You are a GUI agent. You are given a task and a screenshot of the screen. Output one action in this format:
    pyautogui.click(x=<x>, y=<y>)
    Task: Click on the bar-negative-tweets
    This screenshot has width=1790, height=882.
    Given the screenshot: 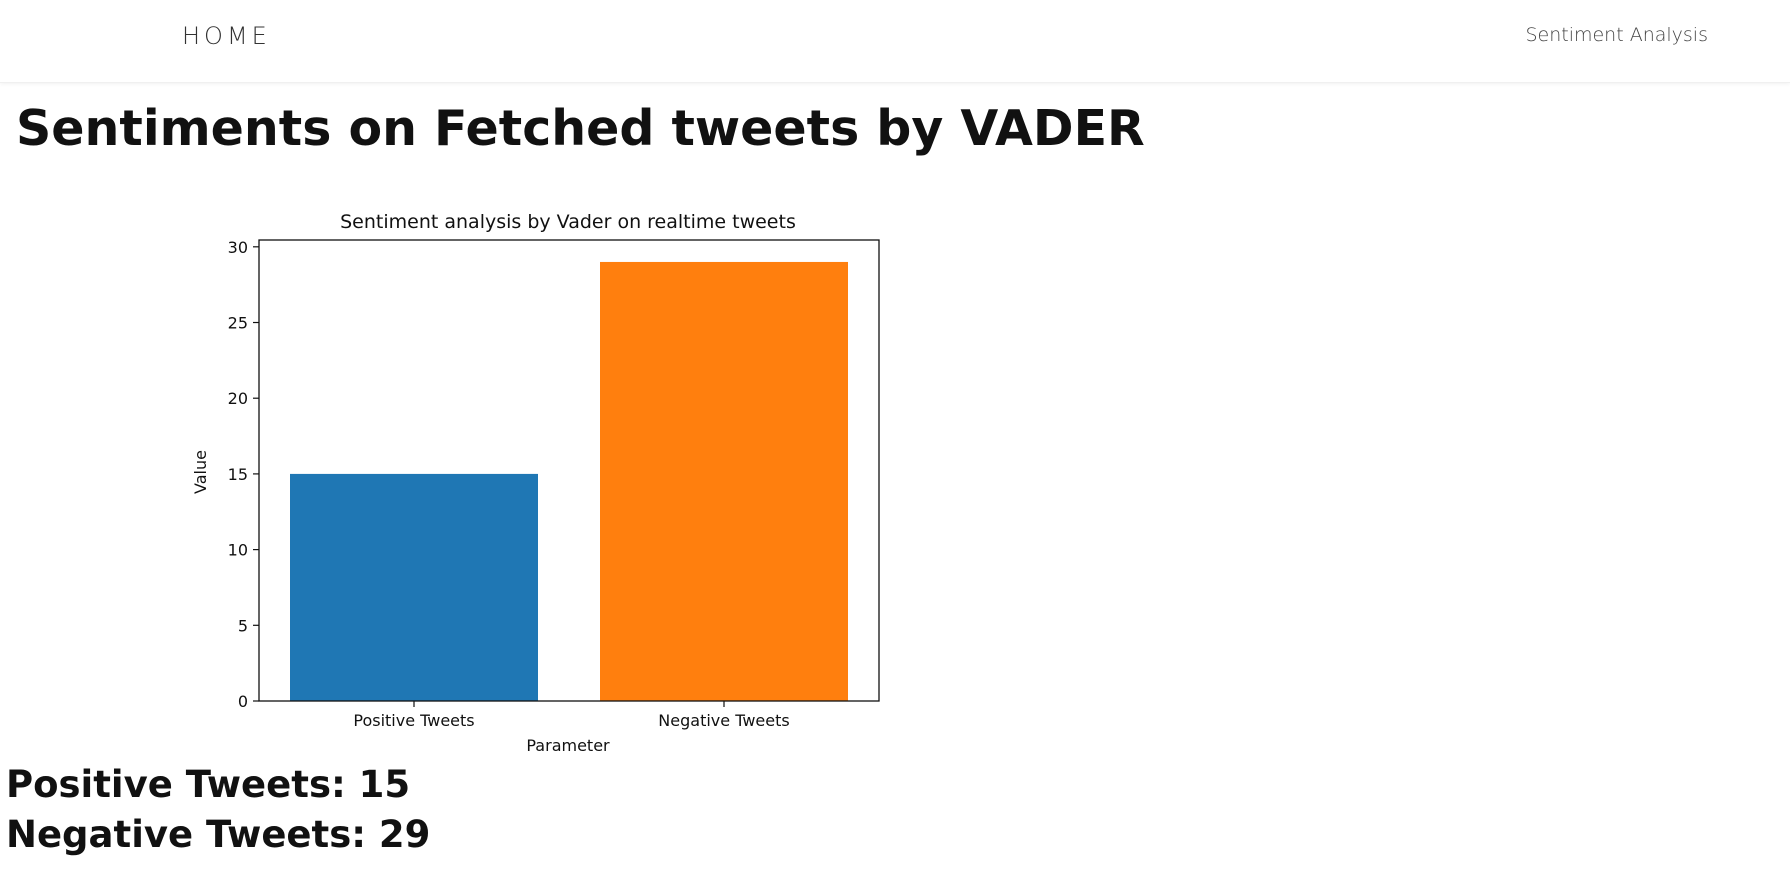 What is the action you would take?
    pyautogui.click(x=724, y=481)
    